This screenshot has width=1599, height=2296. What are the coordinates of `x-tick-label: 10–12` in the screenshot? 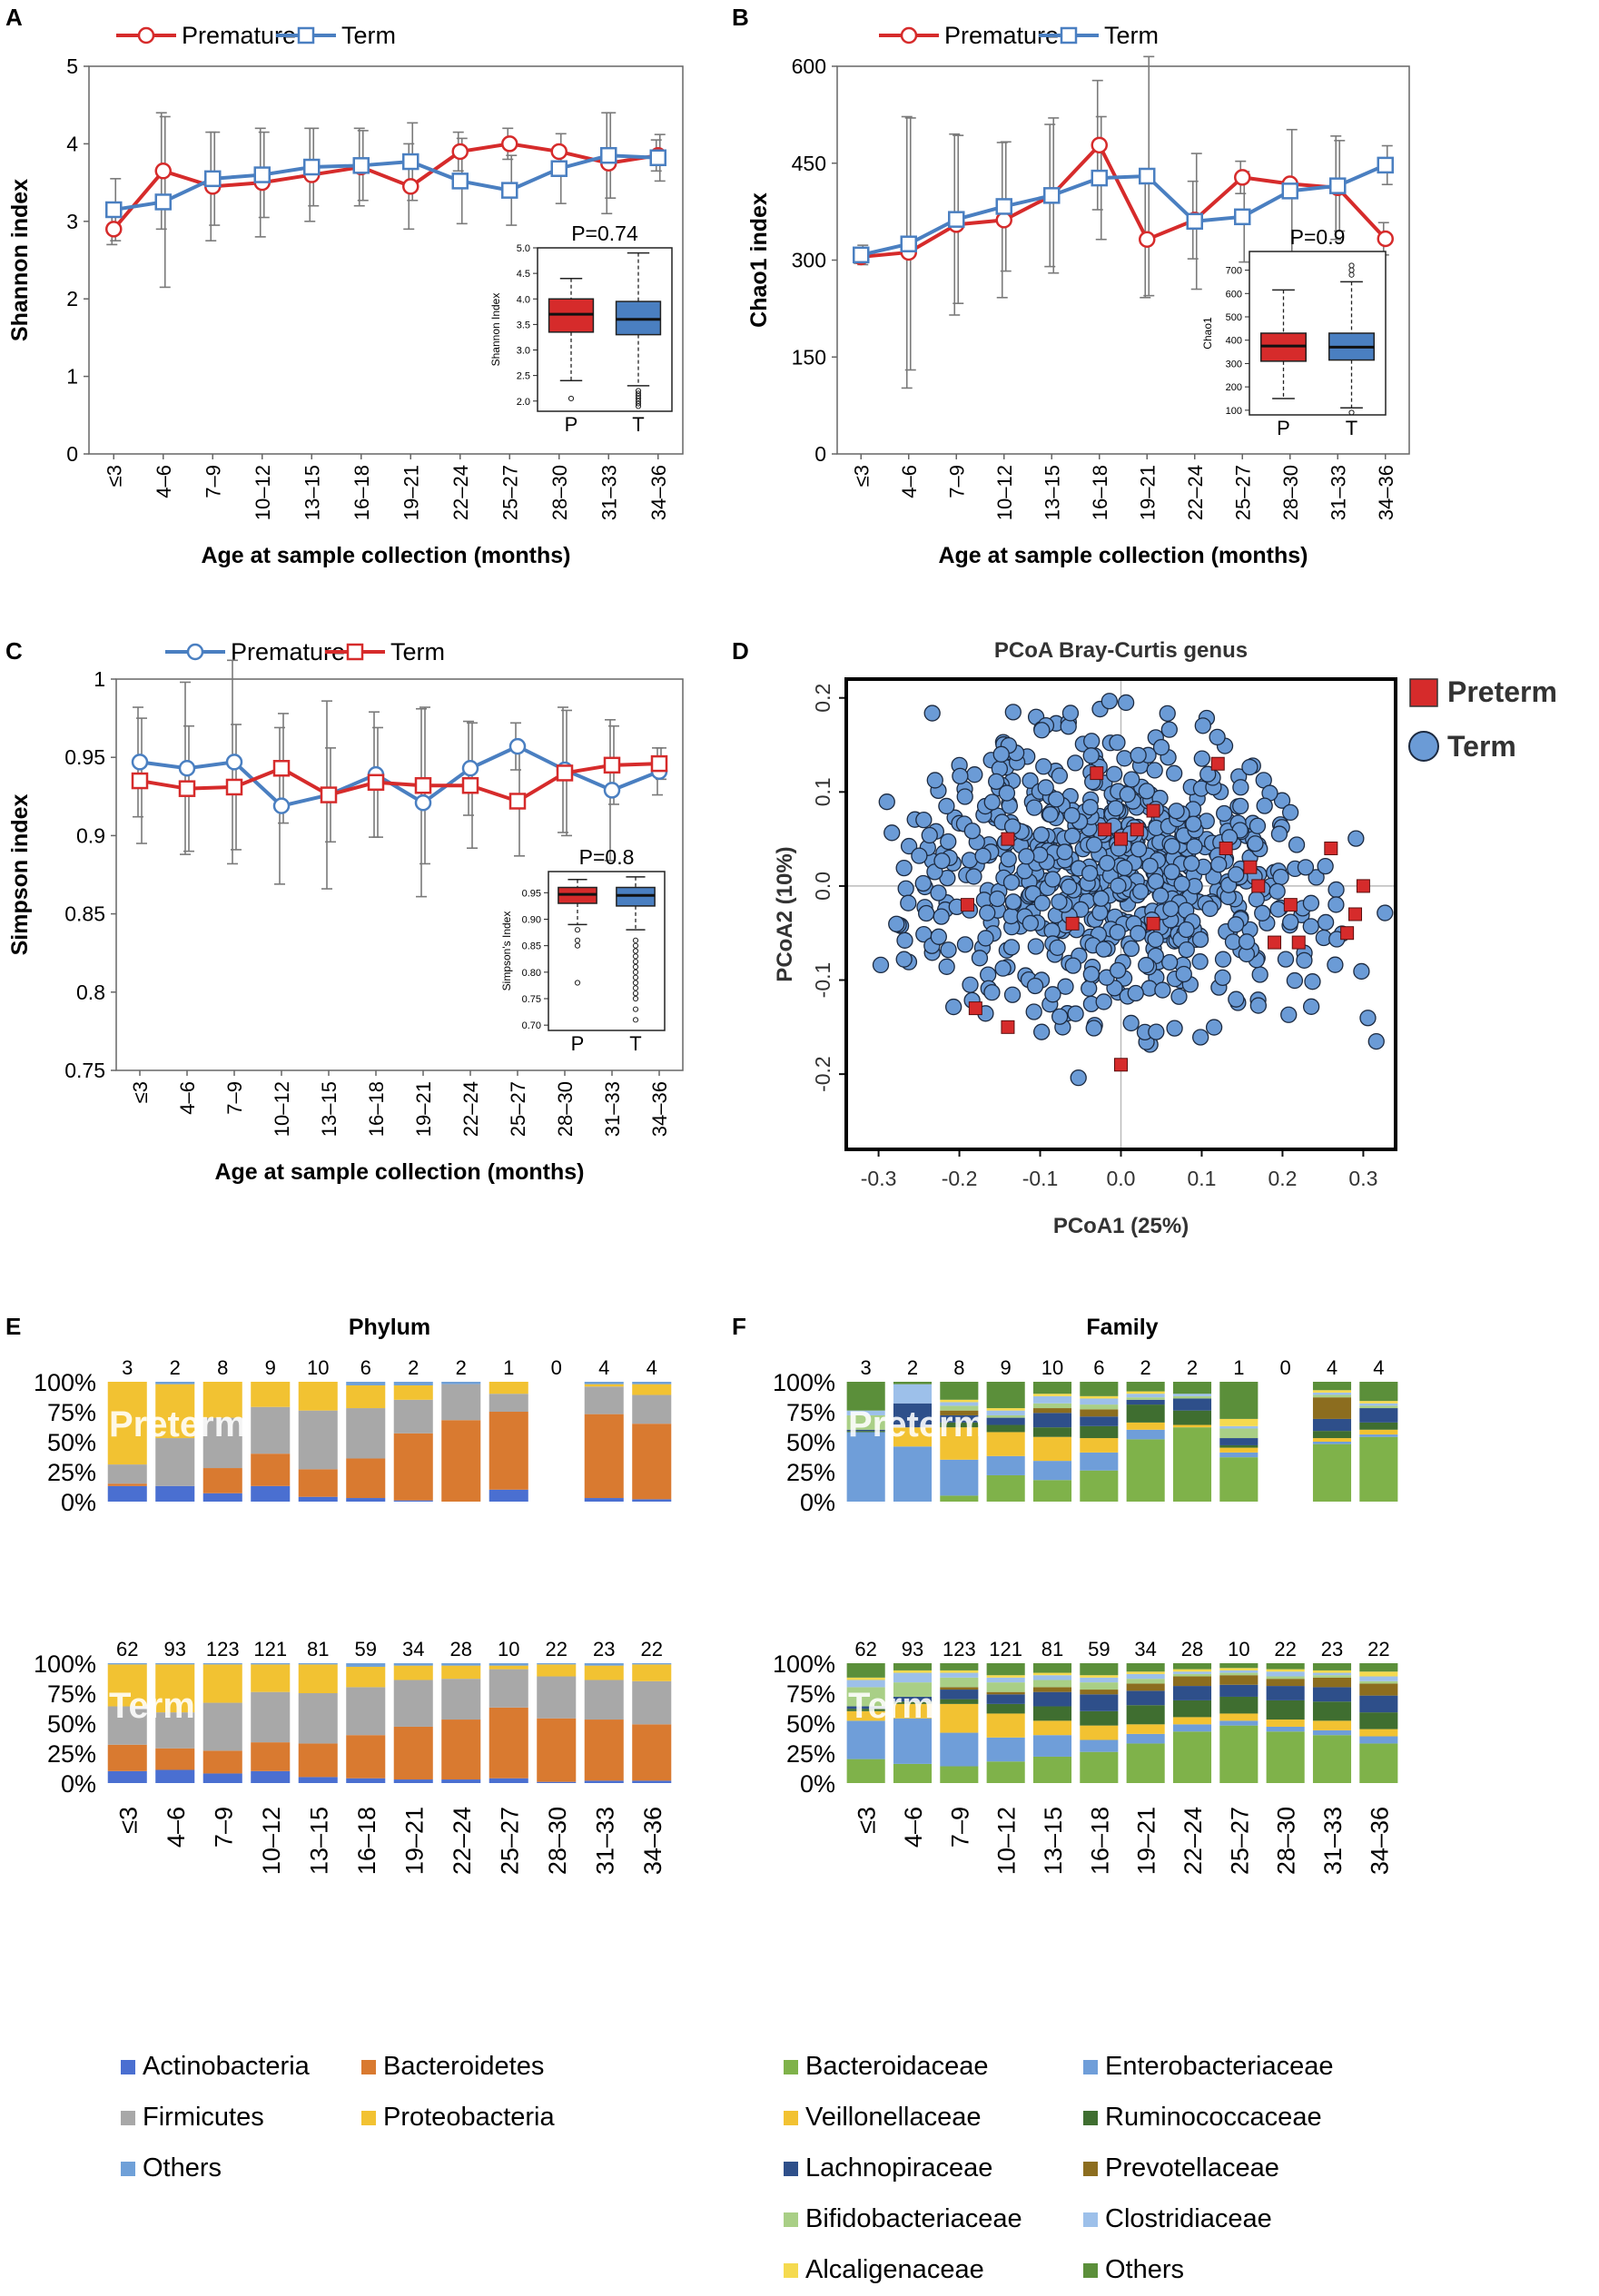 It's located at (1004, 492).